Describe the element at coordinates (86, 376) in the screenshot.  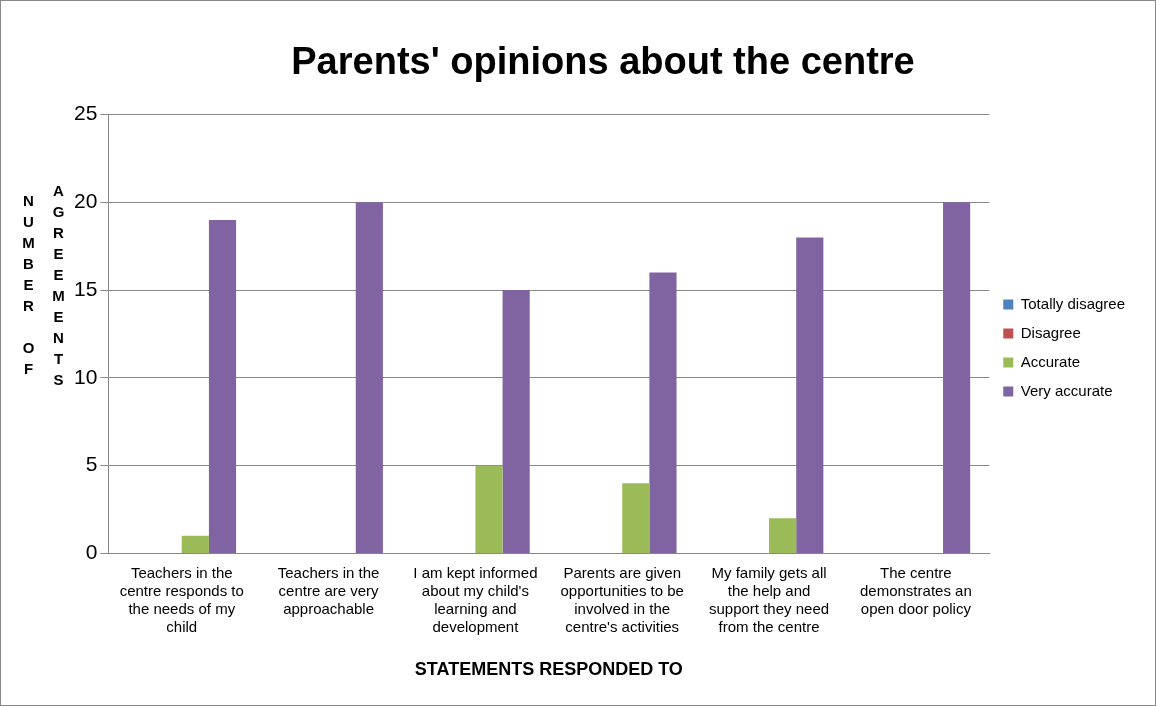
I see `y-tick-label: 10` at that location.